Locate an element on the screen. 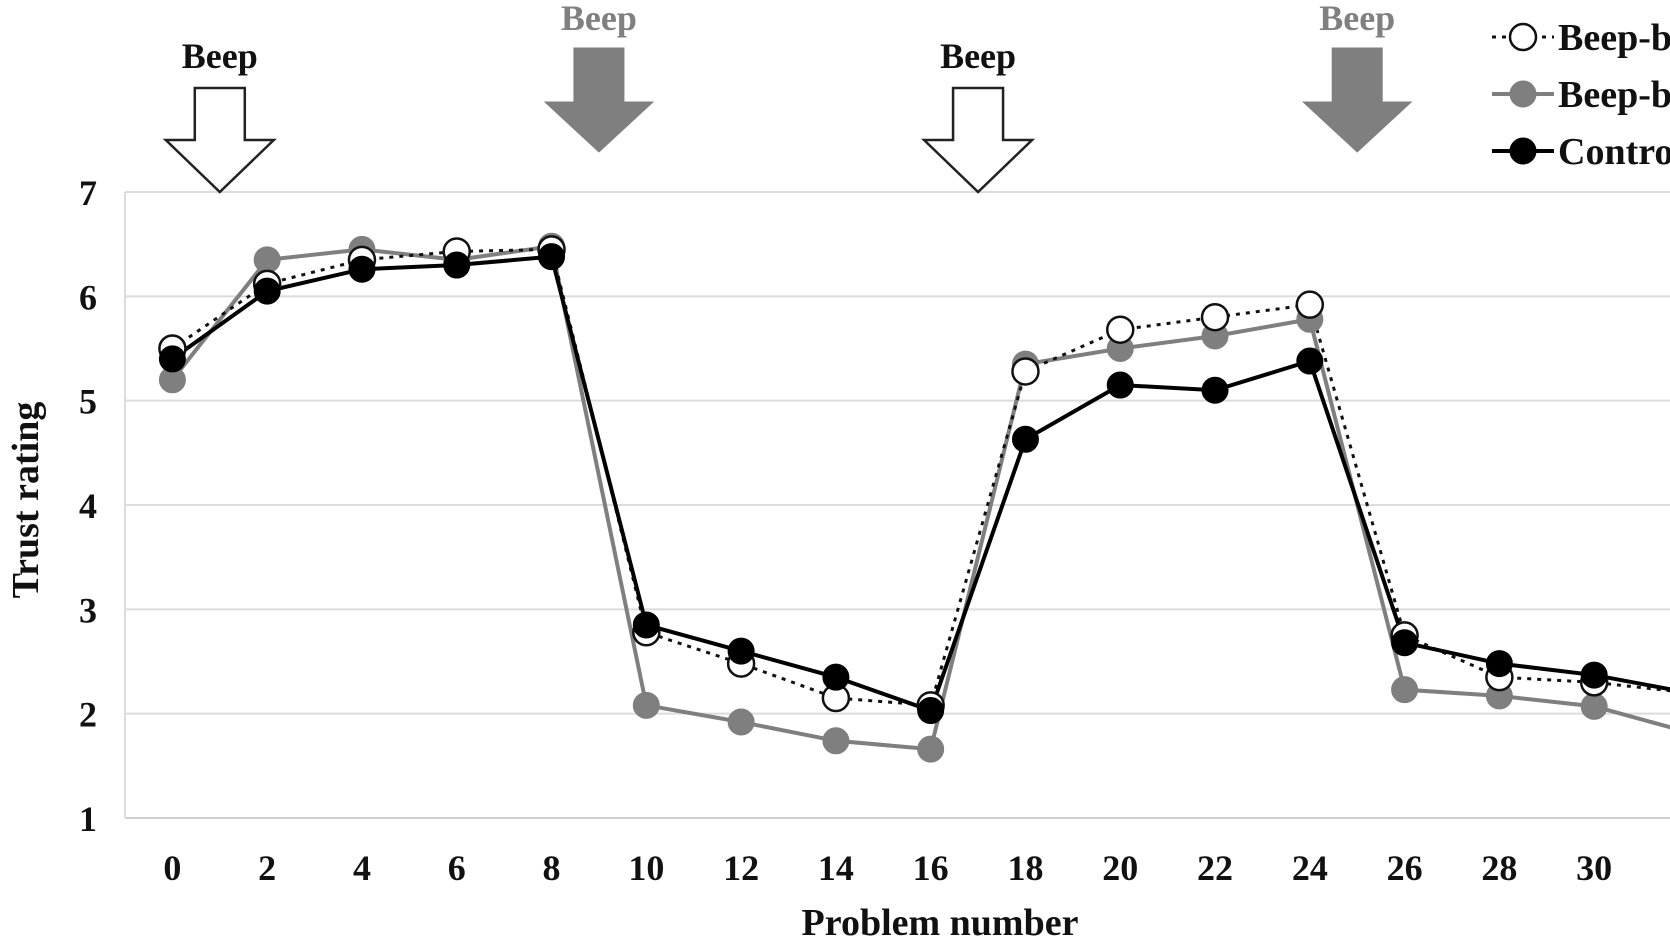 The image size is (1670, 936). x-tick-label: 16 is located at coordinates (931, 868).